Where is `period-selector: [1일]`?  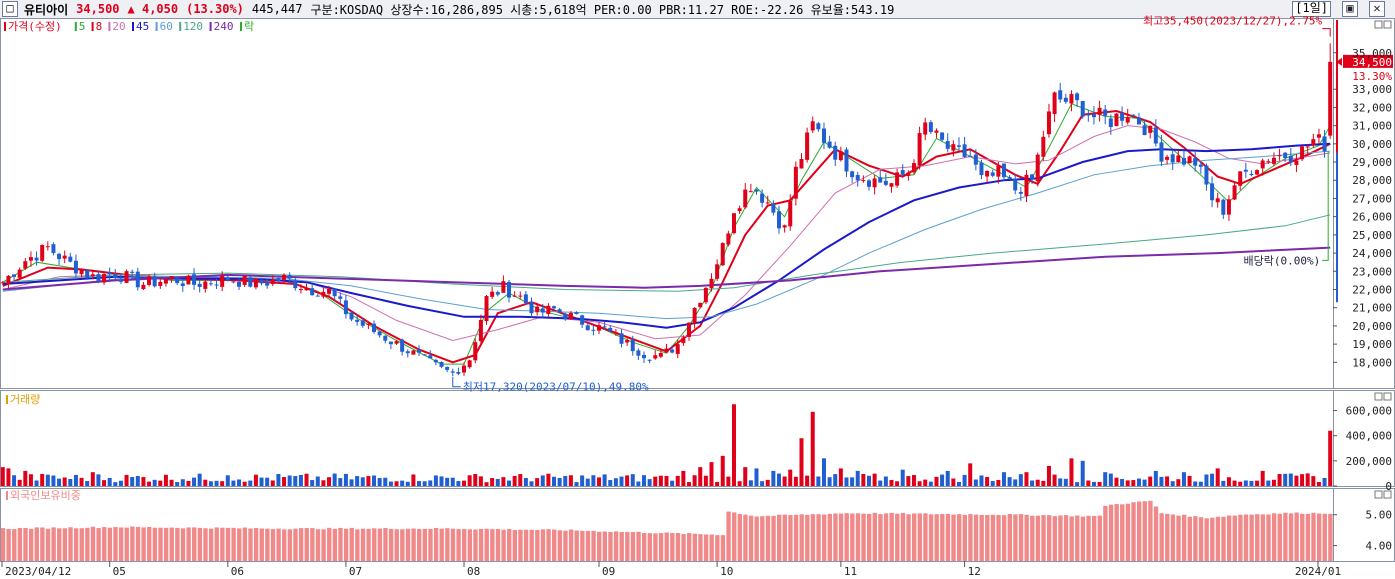
period-selector: [1일] is located at coordinates (1311, 9).